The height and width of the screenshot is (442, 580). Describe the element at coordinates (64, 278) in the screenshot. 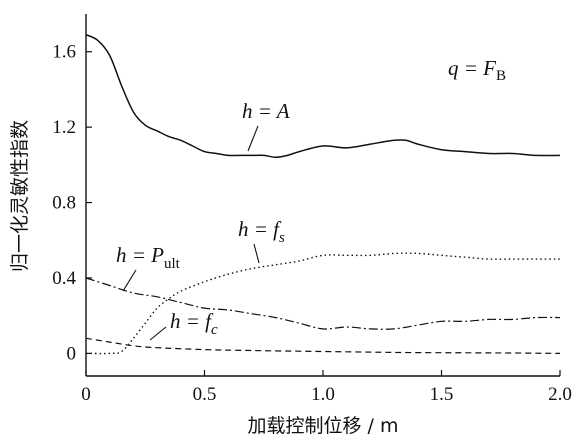

I see `y-tick-label: 0.4` at that location.